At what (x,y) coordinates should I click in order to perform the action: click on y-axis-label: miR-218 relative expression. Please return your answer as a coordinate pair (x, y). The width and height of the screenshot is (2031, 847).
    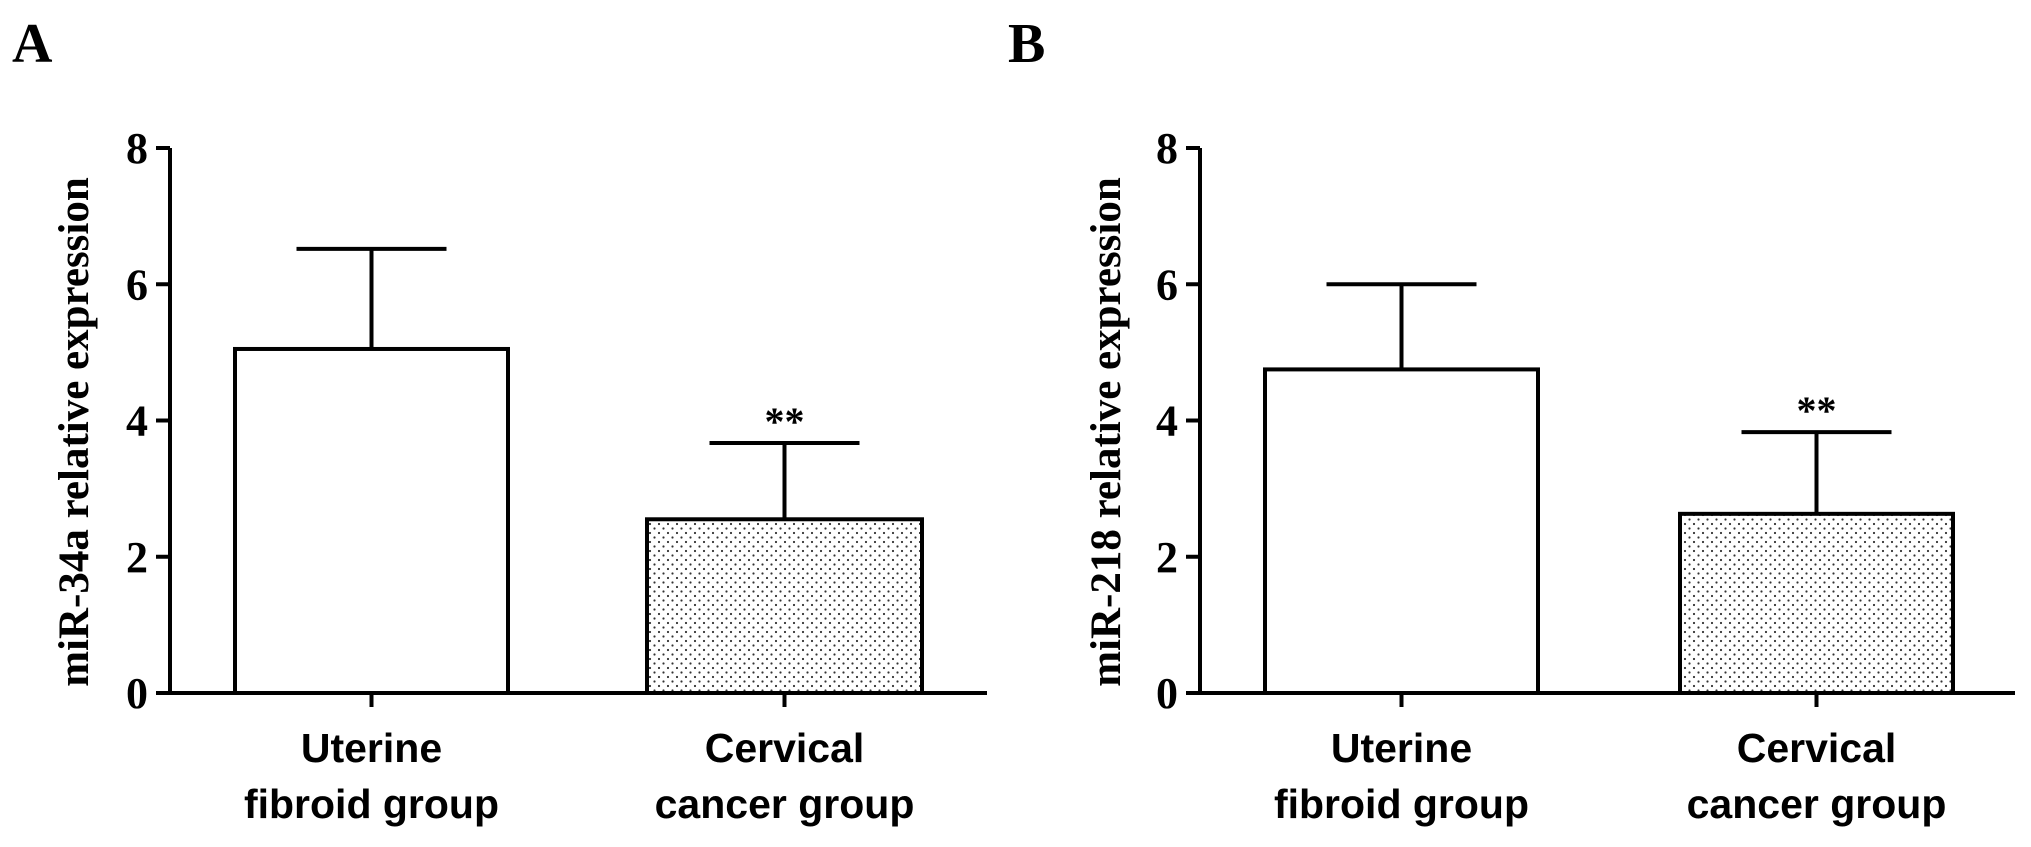
    Looking at the image, I should click on (1106, 432).